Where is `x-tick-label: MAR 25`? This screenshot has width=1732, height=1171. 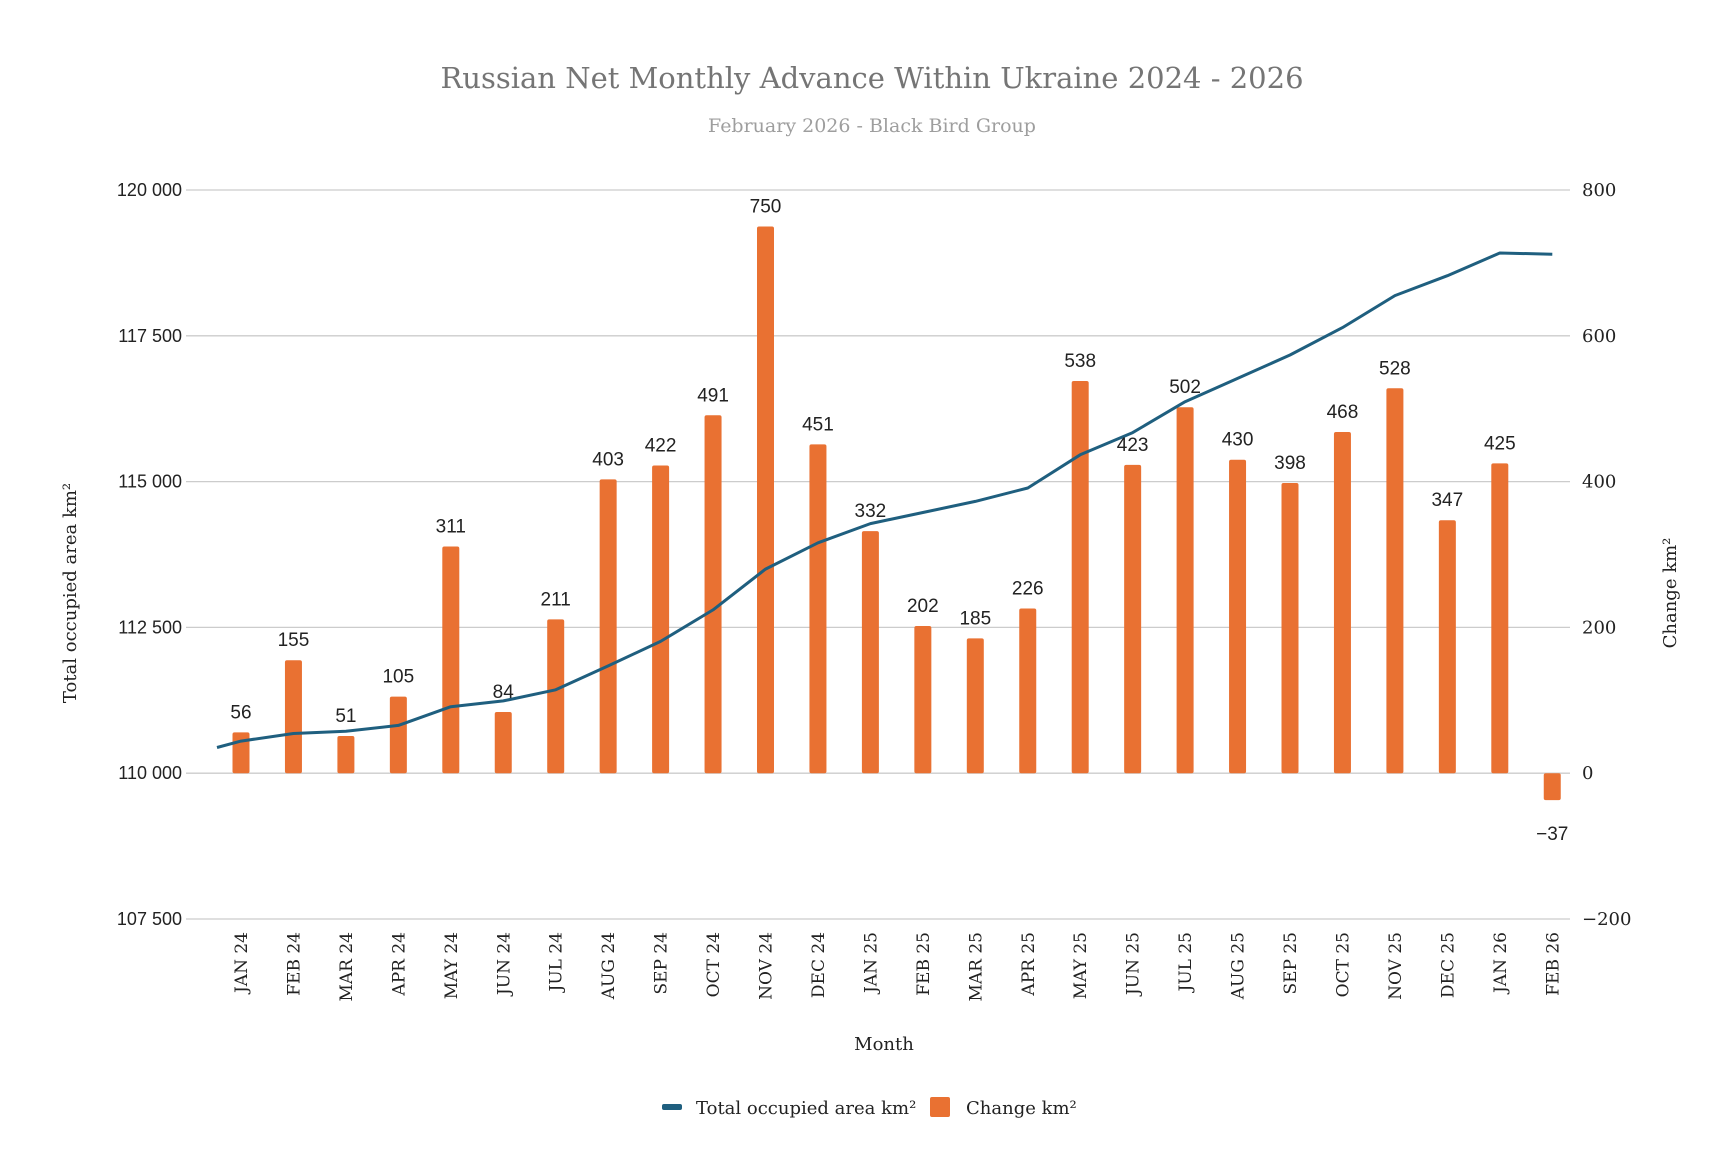
x-tick-label: MAR 25 is located at coordinates (976, 967).